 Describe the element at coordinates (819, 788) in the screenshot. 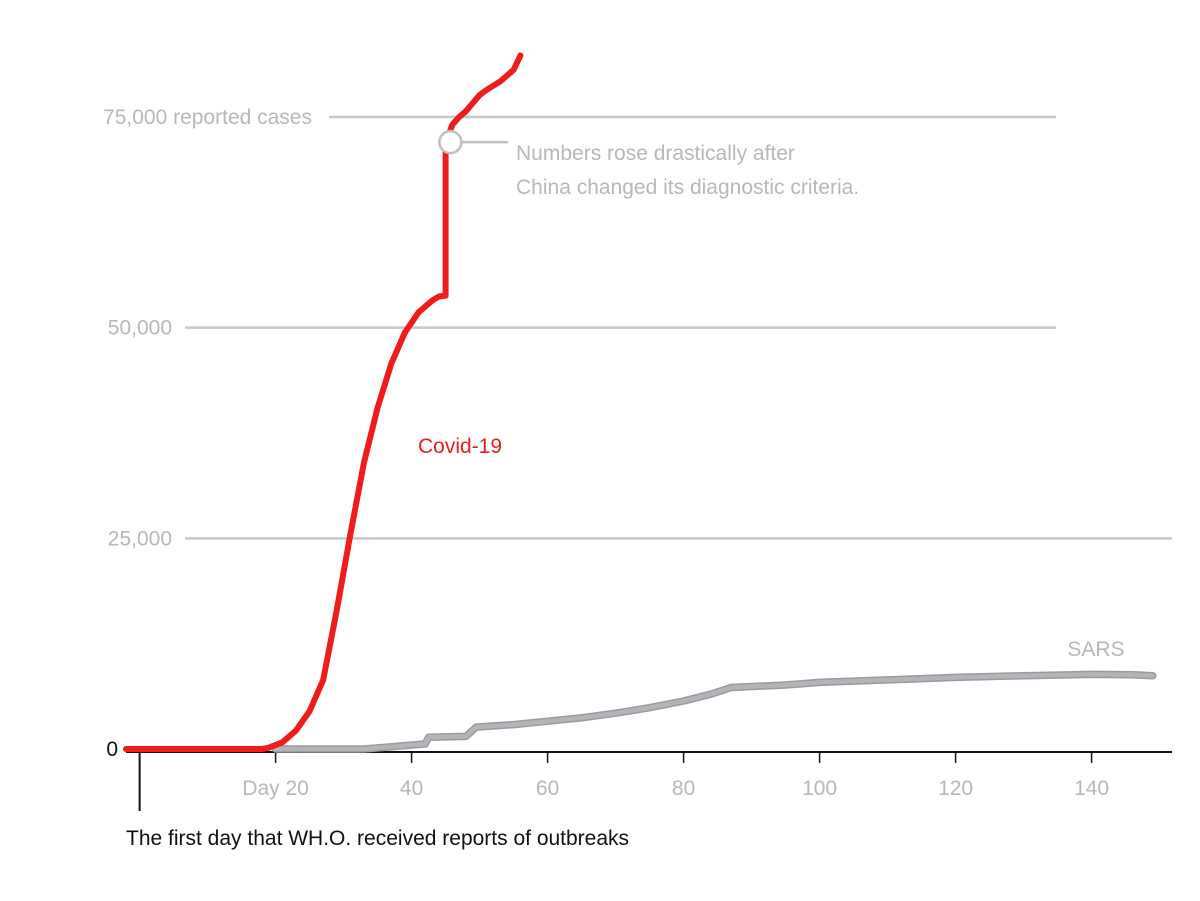

I see `x-tick-label: 100` at that location.